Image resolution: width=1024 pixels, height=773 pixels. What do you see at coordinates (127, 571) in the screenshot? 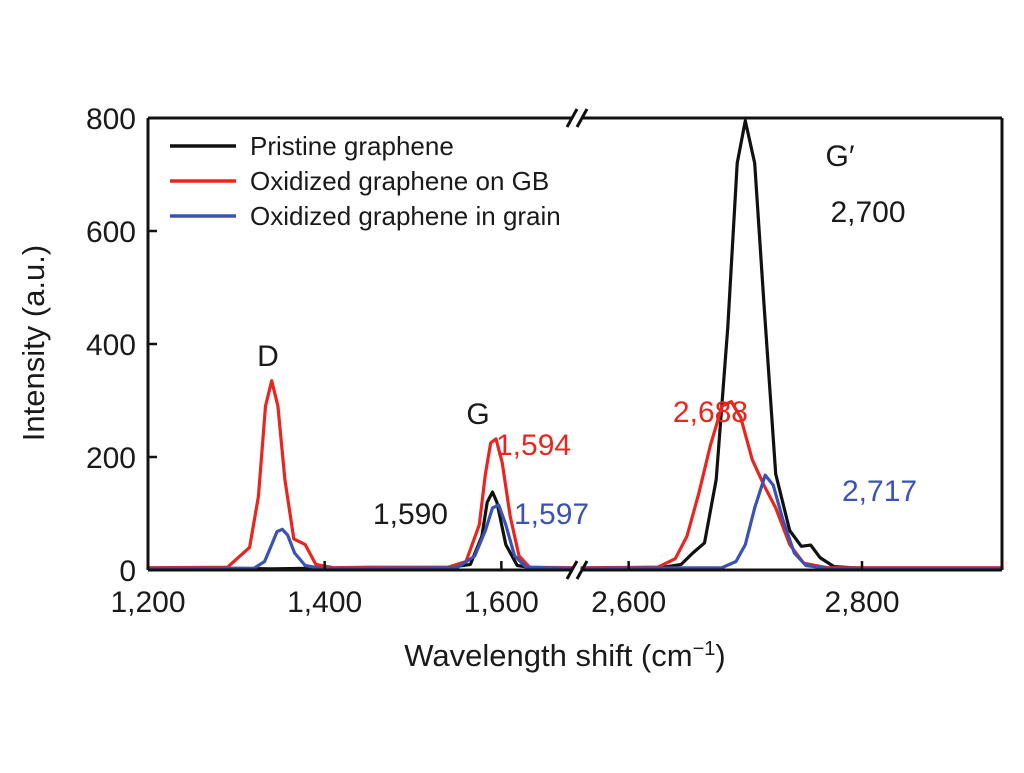
I see `y-tick-label: 0` at bounding box center [127, 571].